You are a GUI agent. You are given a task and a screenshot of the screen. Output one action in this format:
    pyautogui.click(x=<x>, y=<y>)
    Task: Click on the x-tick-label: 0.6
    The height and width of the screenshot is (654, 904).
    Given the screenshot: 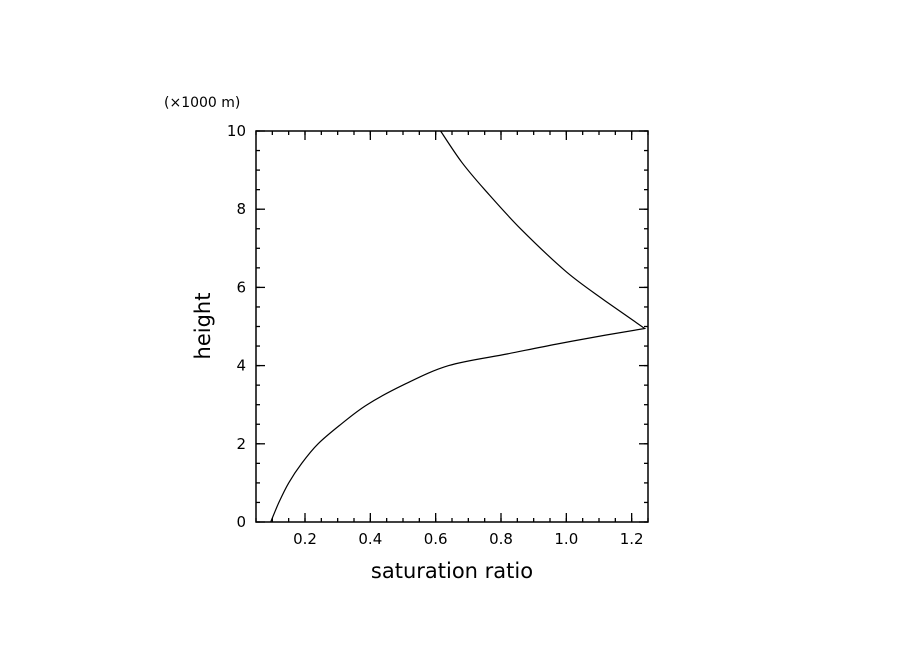 What is the action you would take?
    pyautogui.click(x=436, y=539)
    